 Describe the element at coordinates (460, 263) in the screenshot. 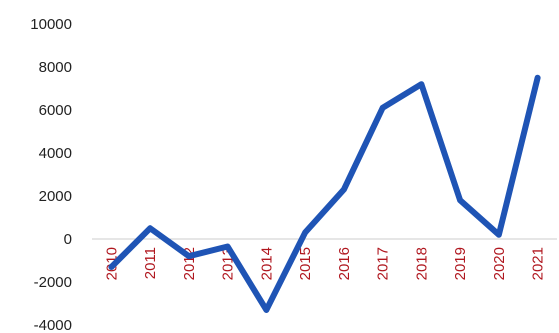

I see `x-tick-label: 2019` at that location.